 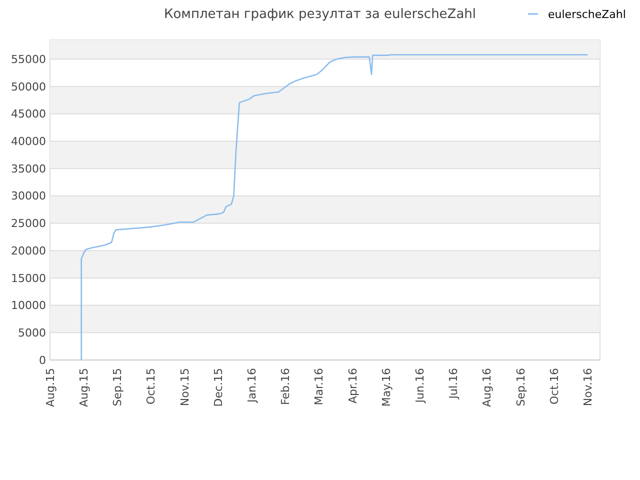 I want to click on y-tick-label: 15000, so click(x=28, y=278).